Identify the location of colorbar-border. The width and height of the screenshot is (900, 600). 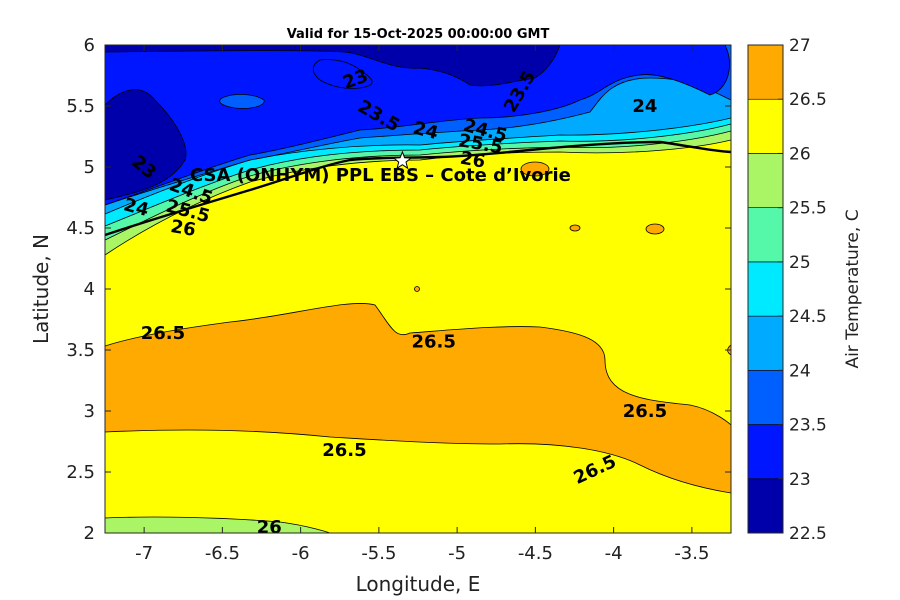
(765, 289).